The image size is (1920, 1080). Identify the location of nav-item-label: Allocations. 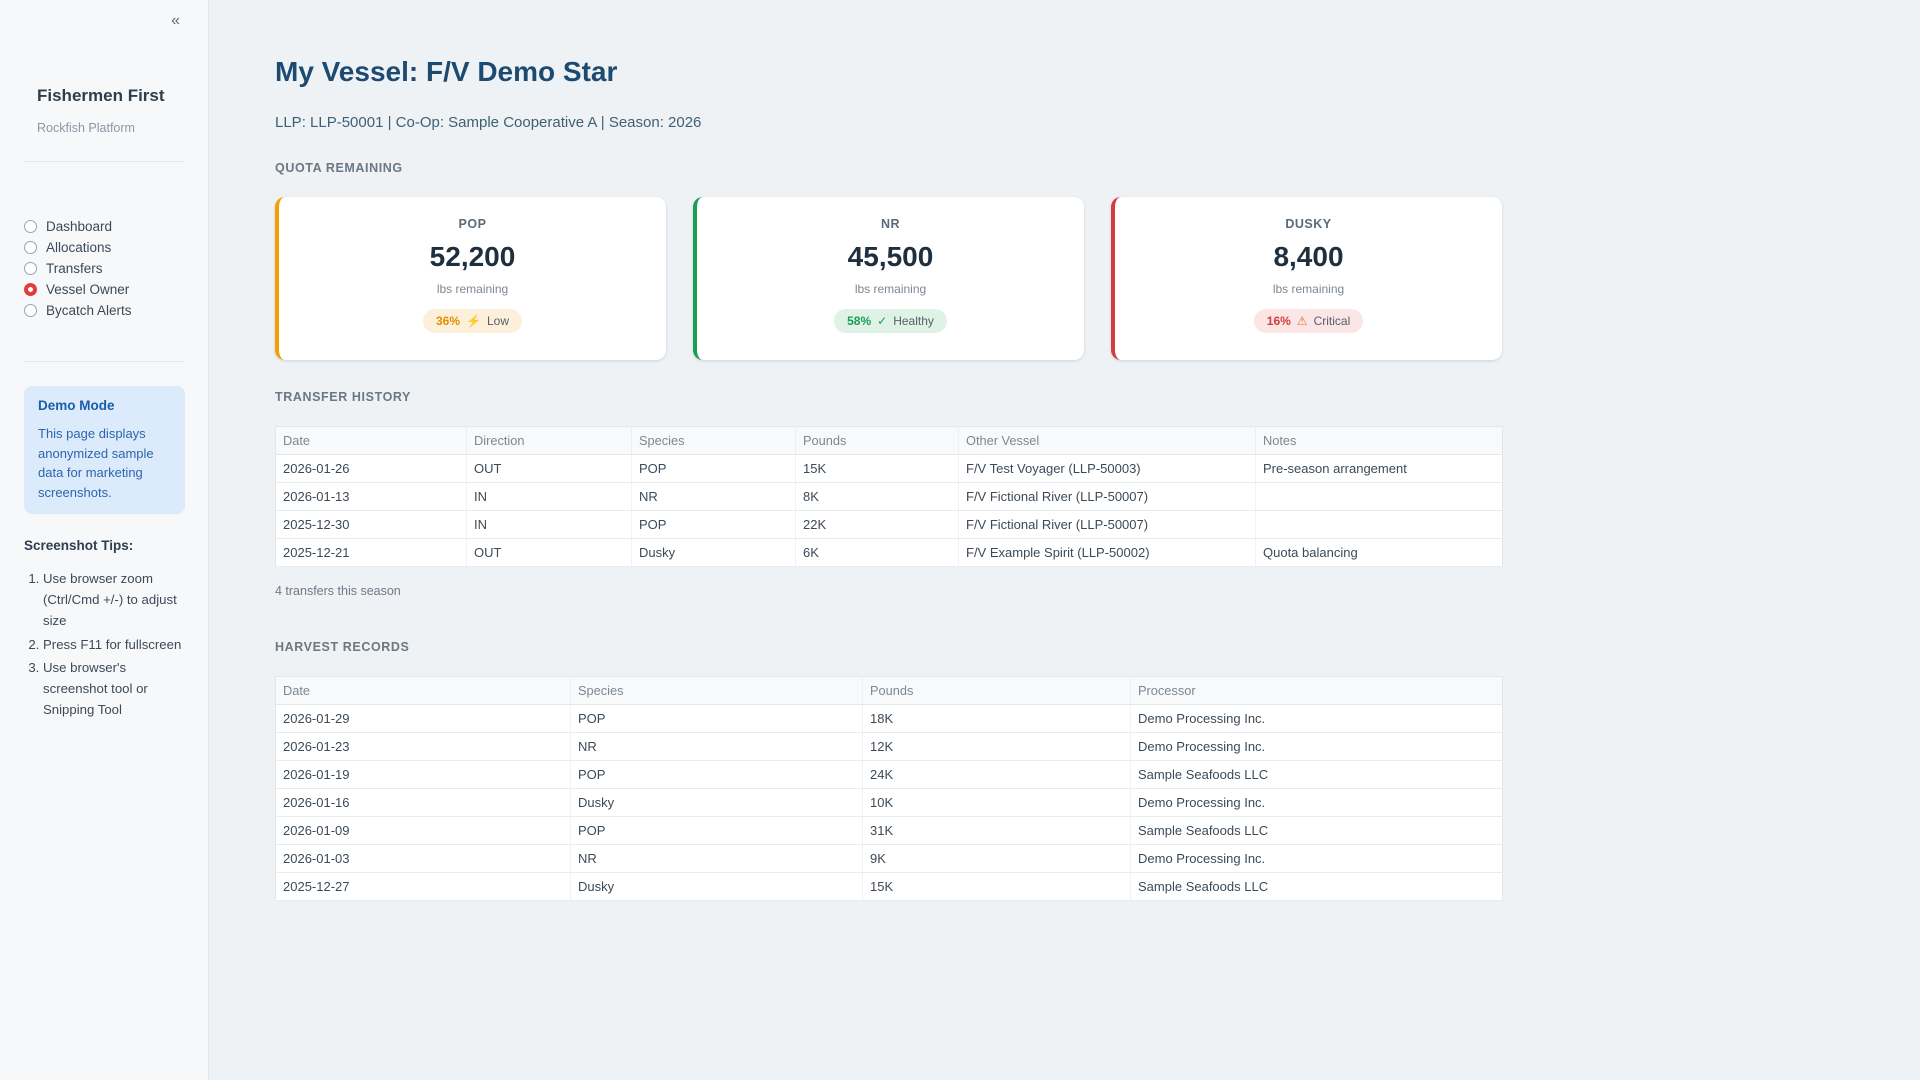
(79, 247).